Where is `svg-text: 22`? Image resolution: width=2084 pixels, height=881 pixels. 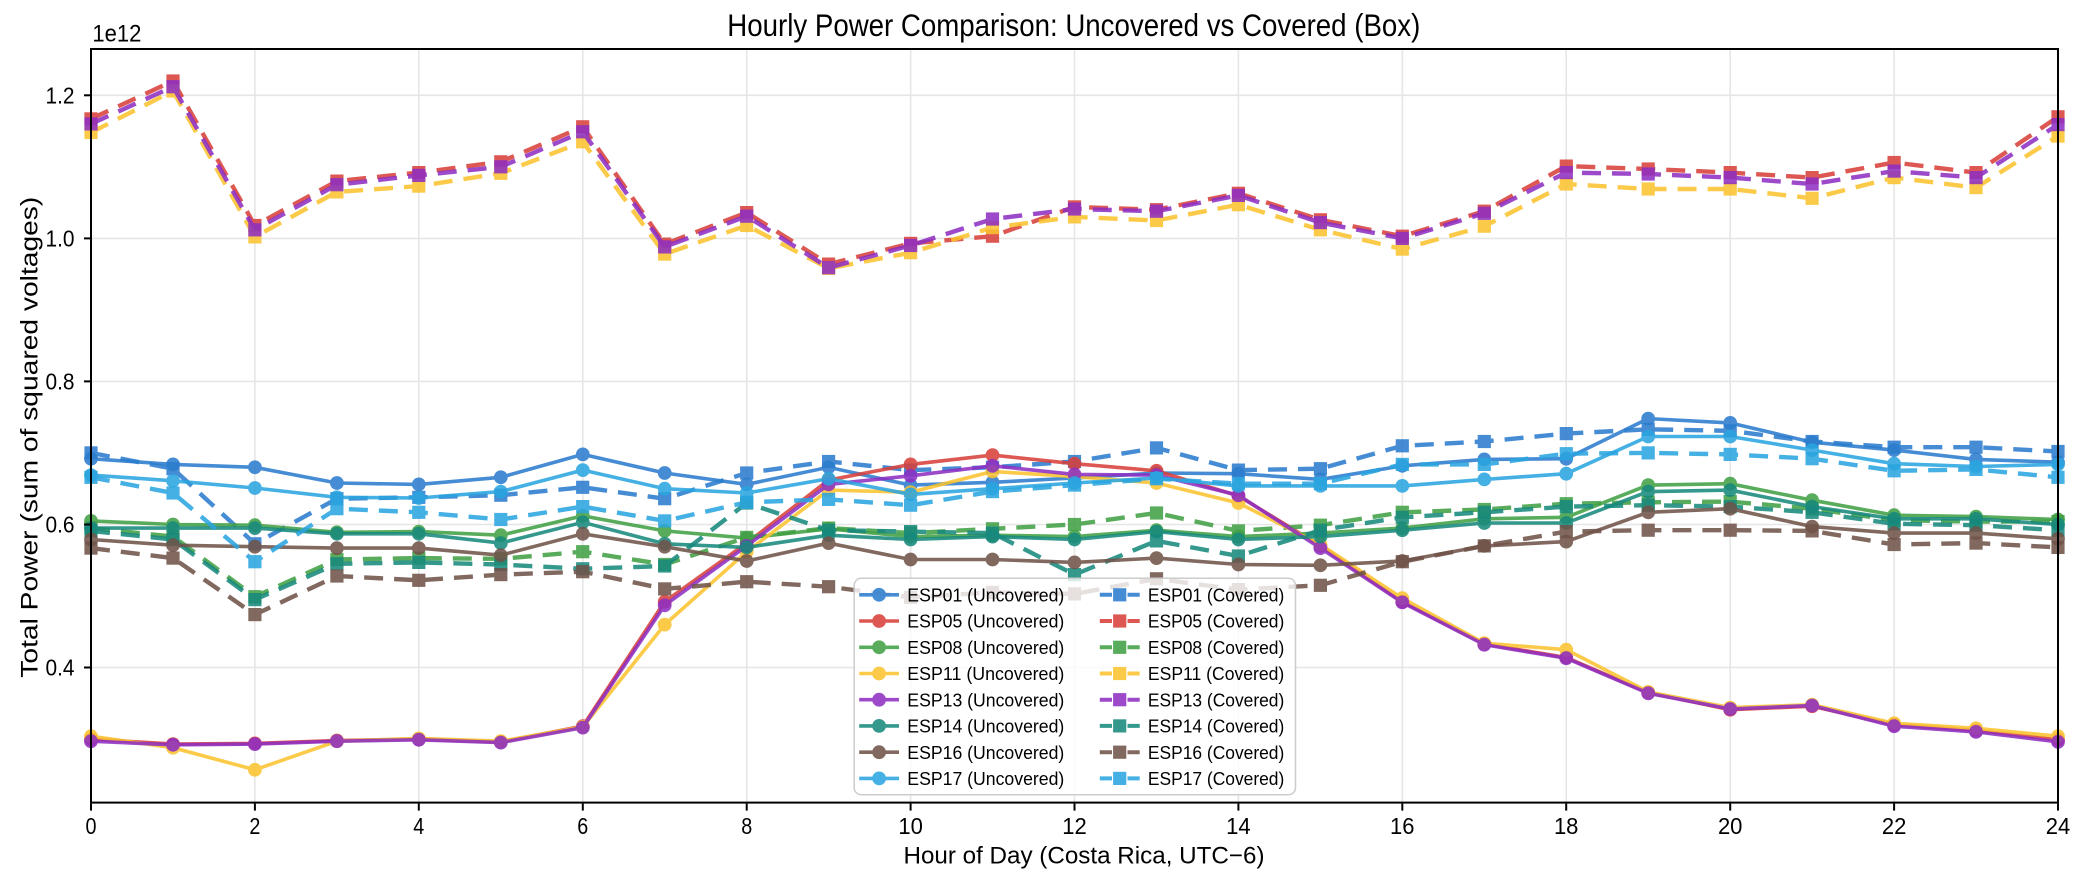
svg-text: 22 is located at coordinates (1894, 826).